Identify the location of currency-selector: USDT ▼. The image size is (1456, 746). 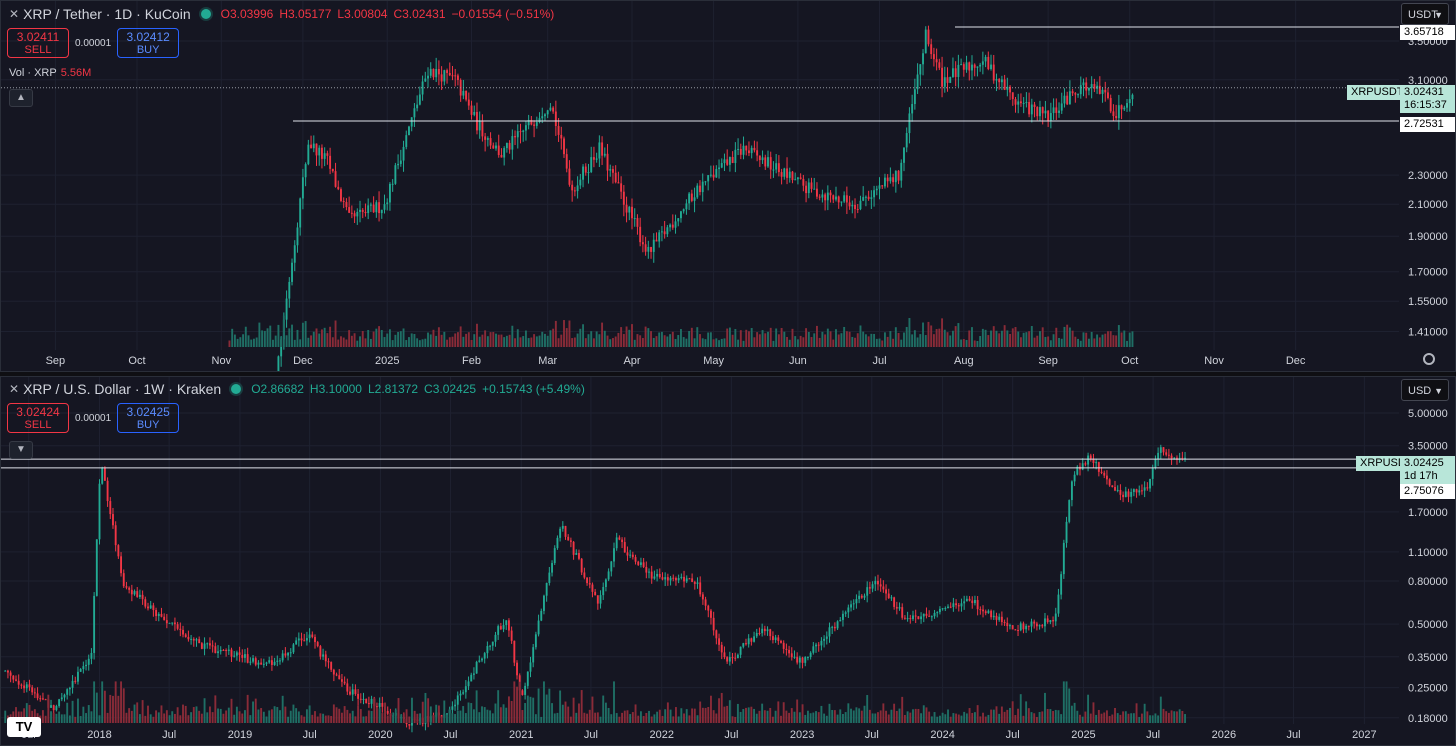
(1425, 14).